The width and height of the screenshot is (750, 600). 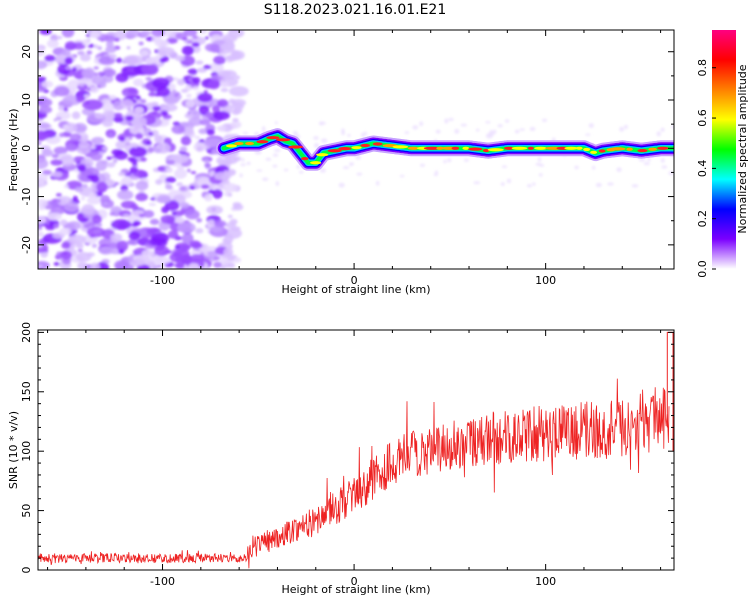 I want to click on snr-ytick-label: 200, so click(x=26, y=332).